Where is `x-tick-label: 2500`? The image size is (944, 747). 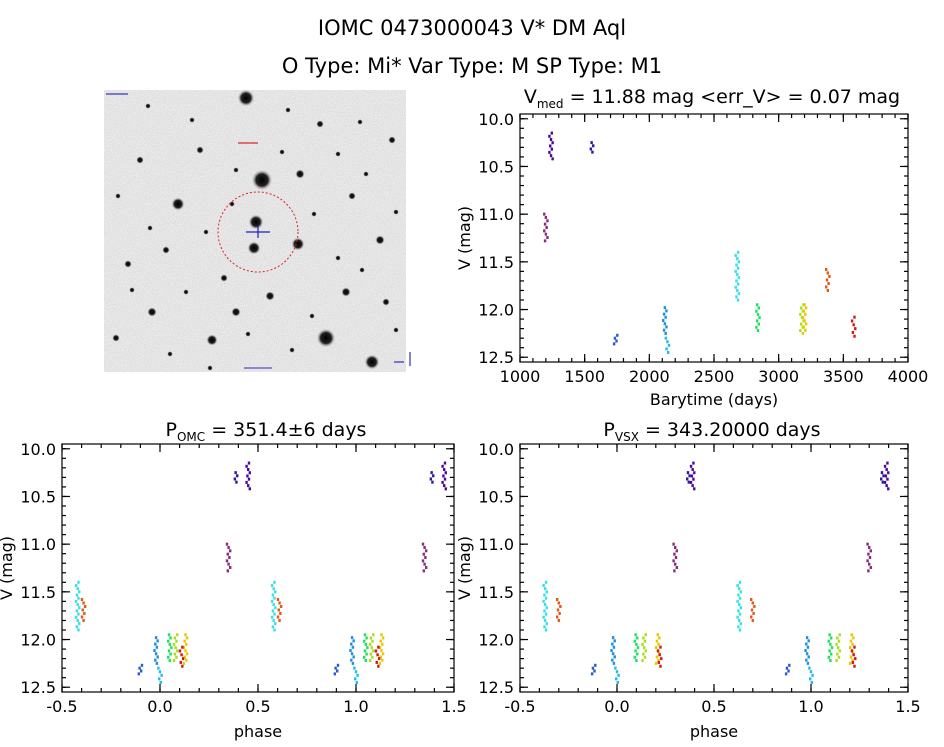
x-tick-label: 2500 is located at coordinates (714, 376).